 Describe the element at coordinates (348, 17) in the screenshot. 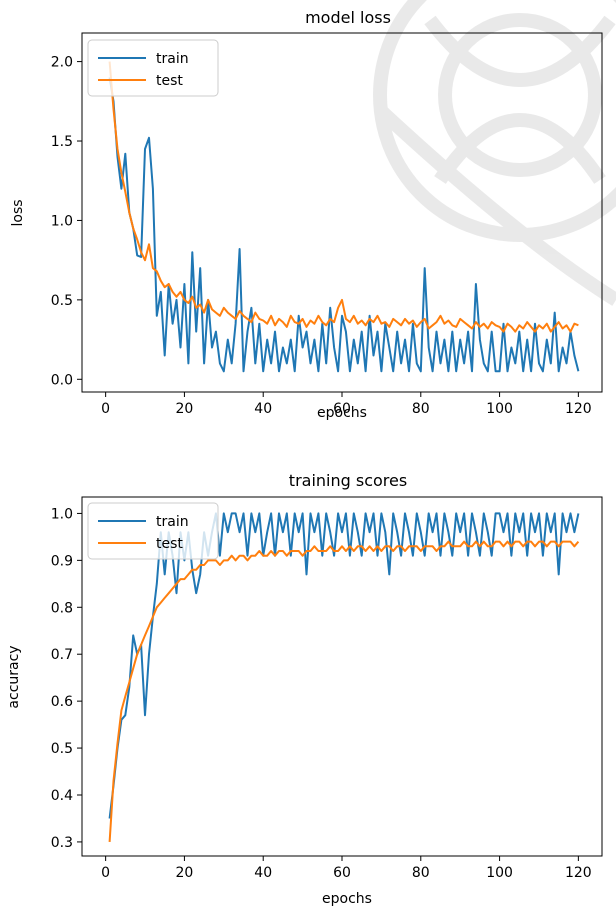

I see `chart-title: model loss` at that location.